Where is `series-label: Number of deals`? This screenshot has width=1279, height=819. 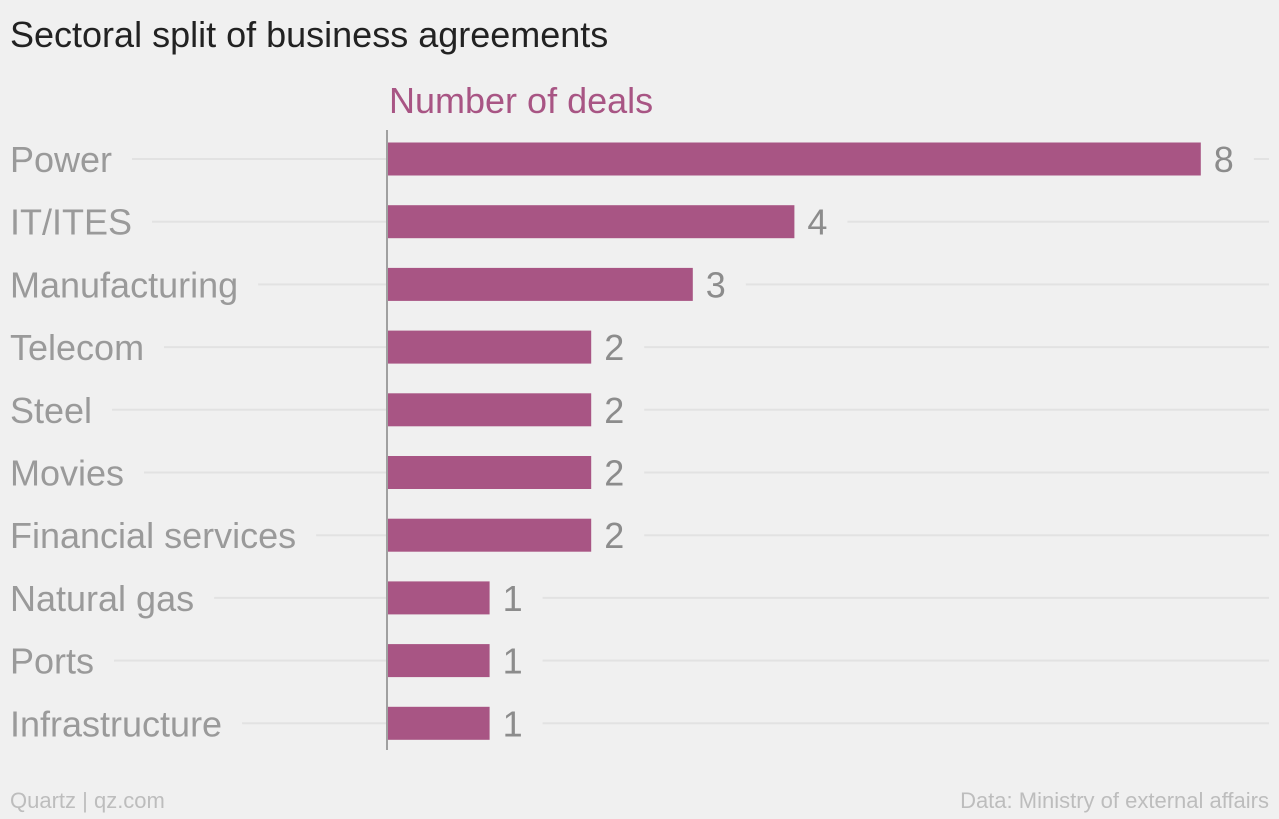 series-label: Number of deals is located at coordinates (521, 100).